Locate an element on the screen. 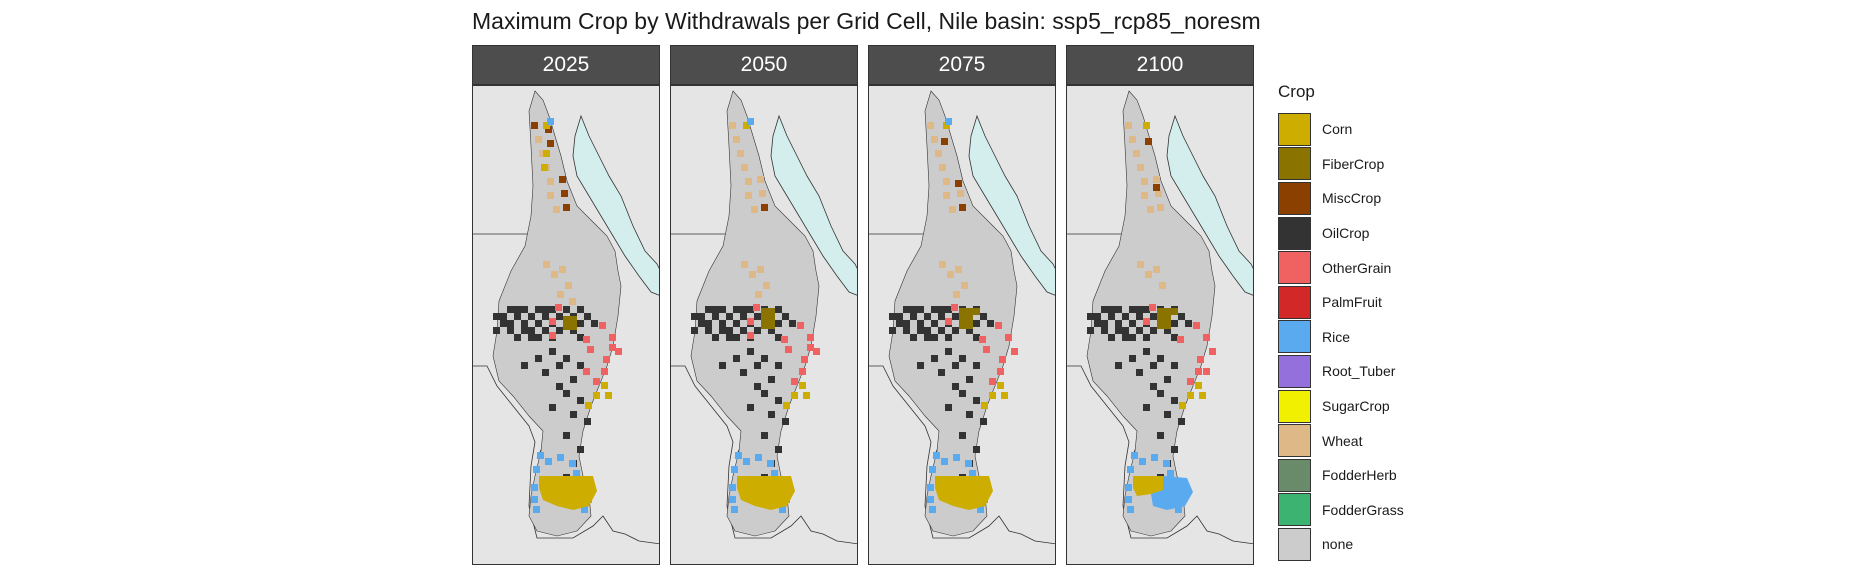 The image size is (1872, 576). facet-panel-2025: 2025 is located at coordinates (566, 305).